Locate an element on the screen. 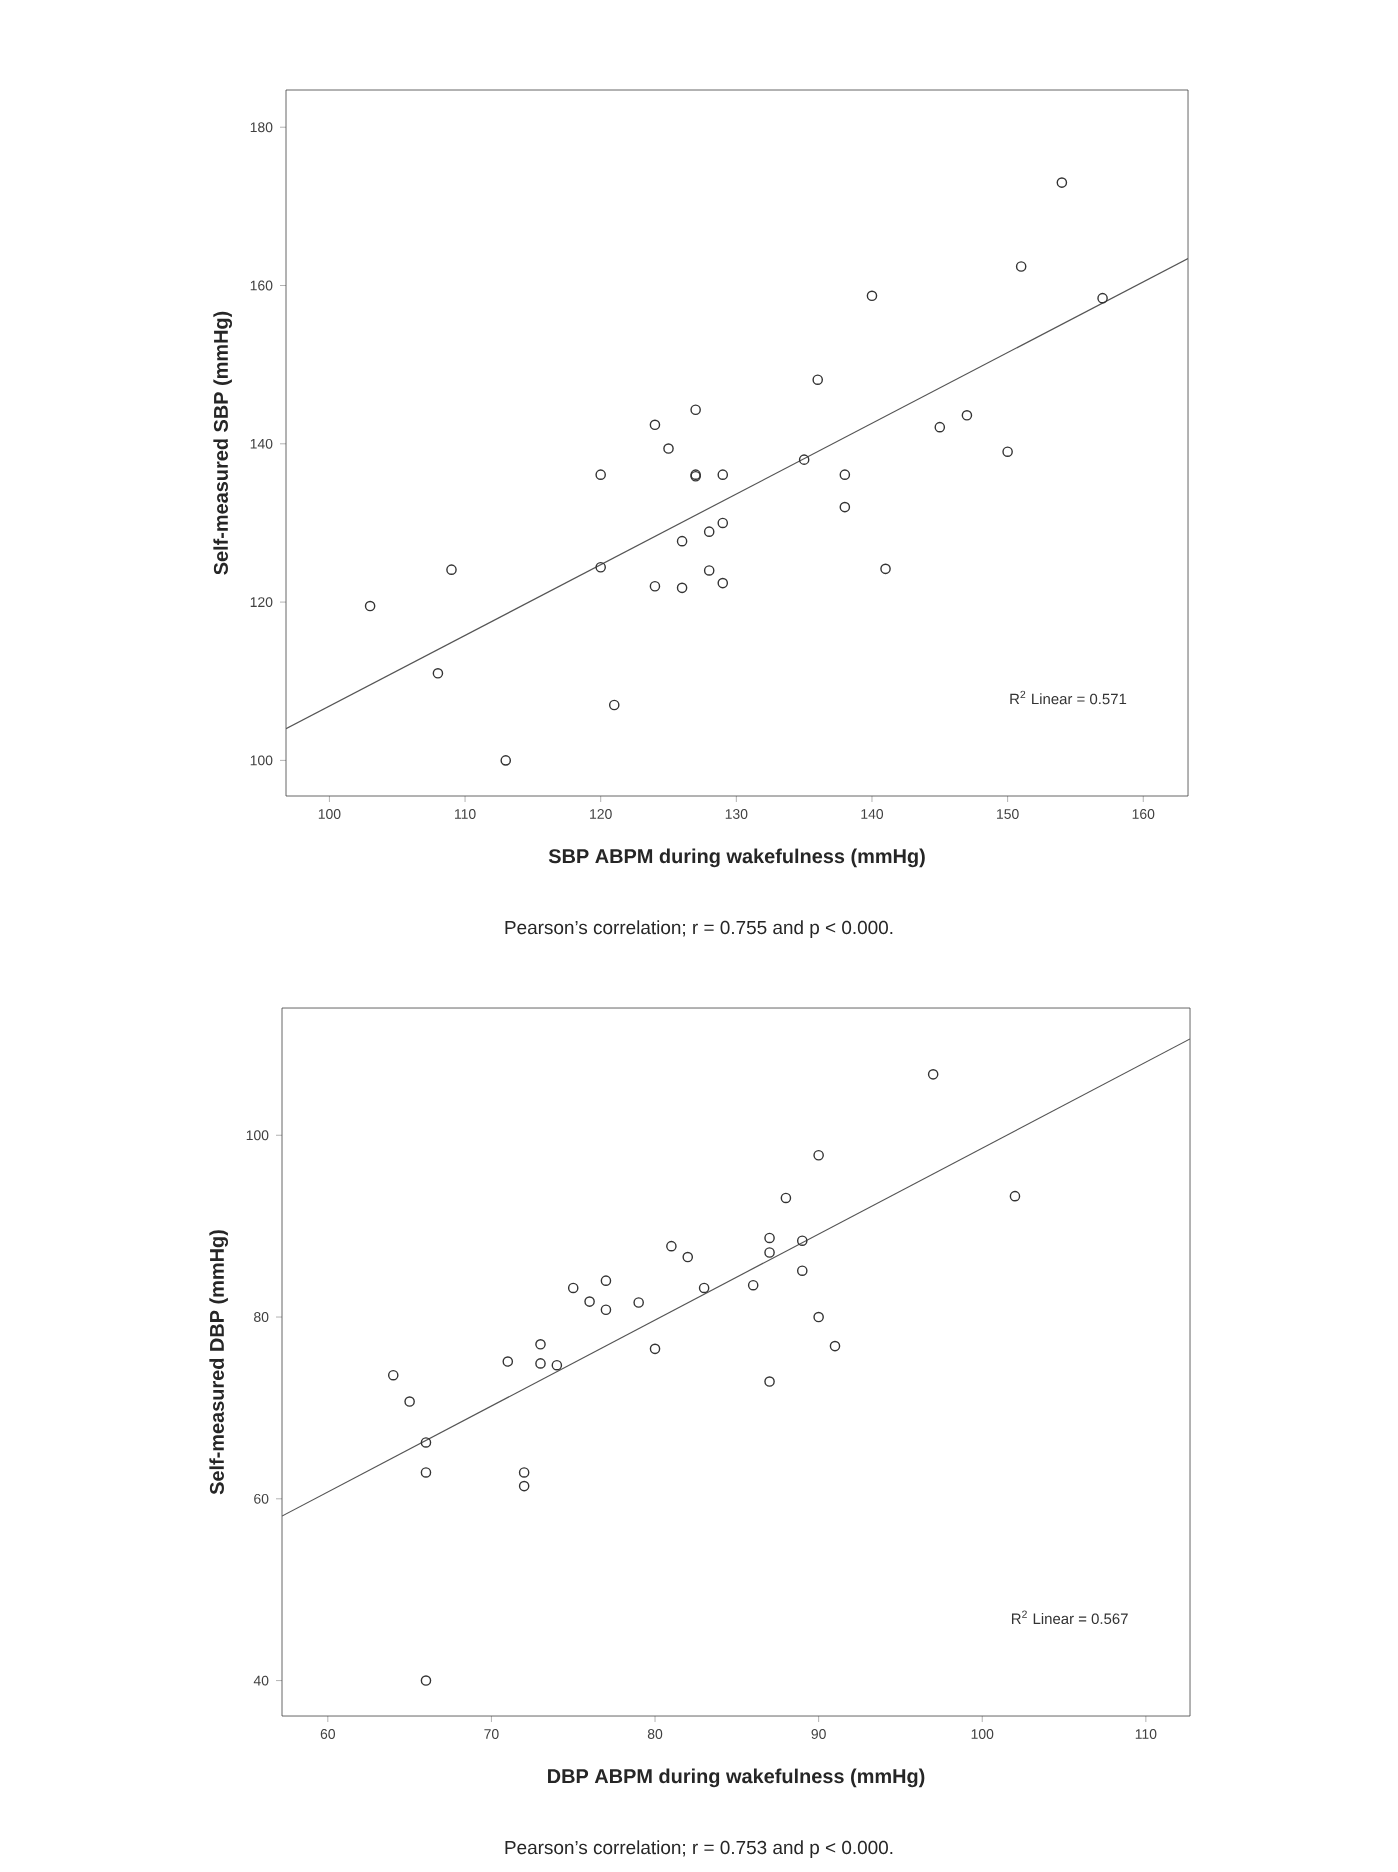 This screenshot has height=1872, width=1398. x-axis-title: SBP ABPM during wakefulness (mmHg) is located at coordinates (736, 858).